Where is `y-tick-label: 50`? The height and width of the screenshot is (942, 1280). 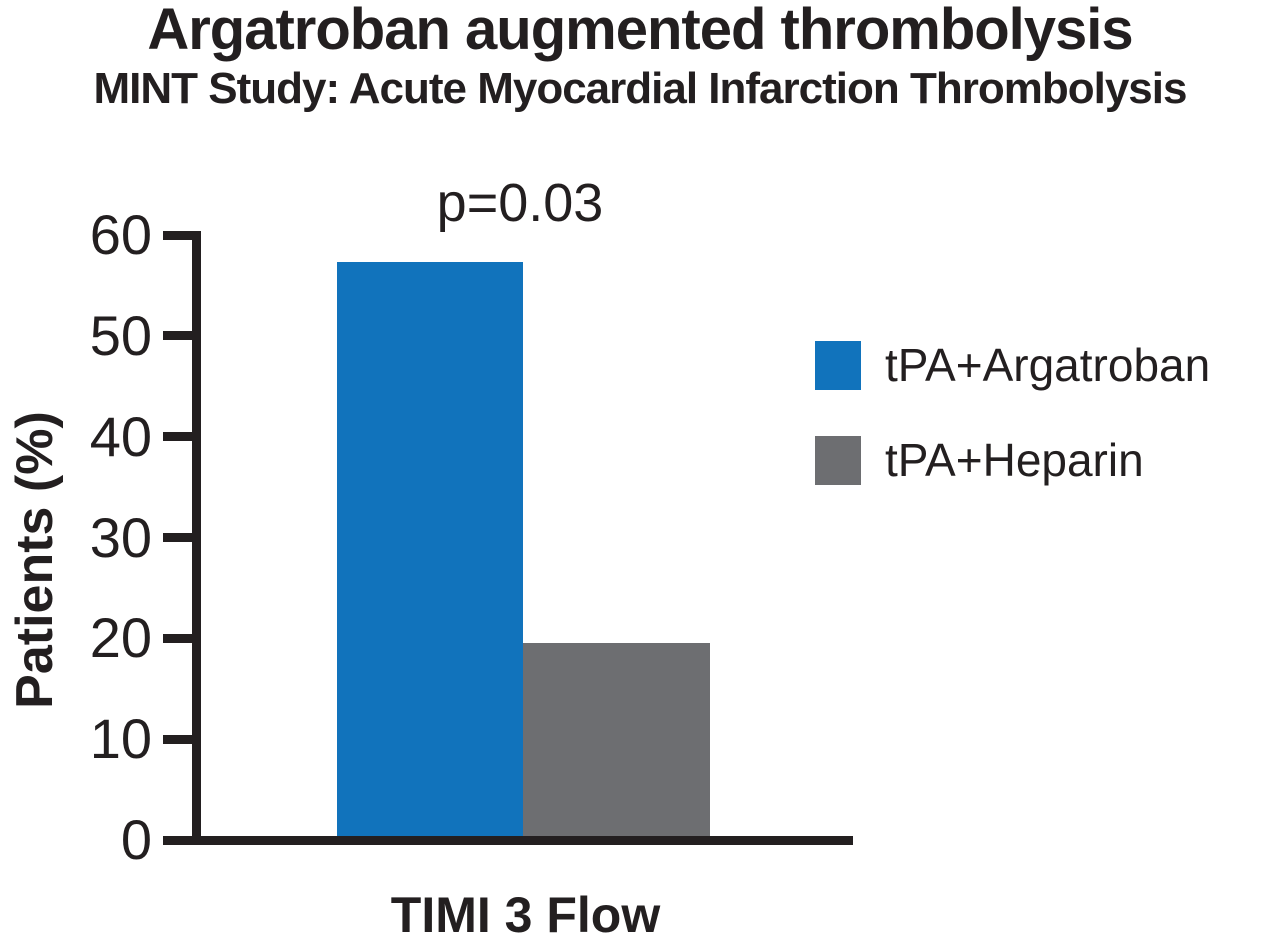 y-tick-label: 50 is located at coordinates (120, 335).